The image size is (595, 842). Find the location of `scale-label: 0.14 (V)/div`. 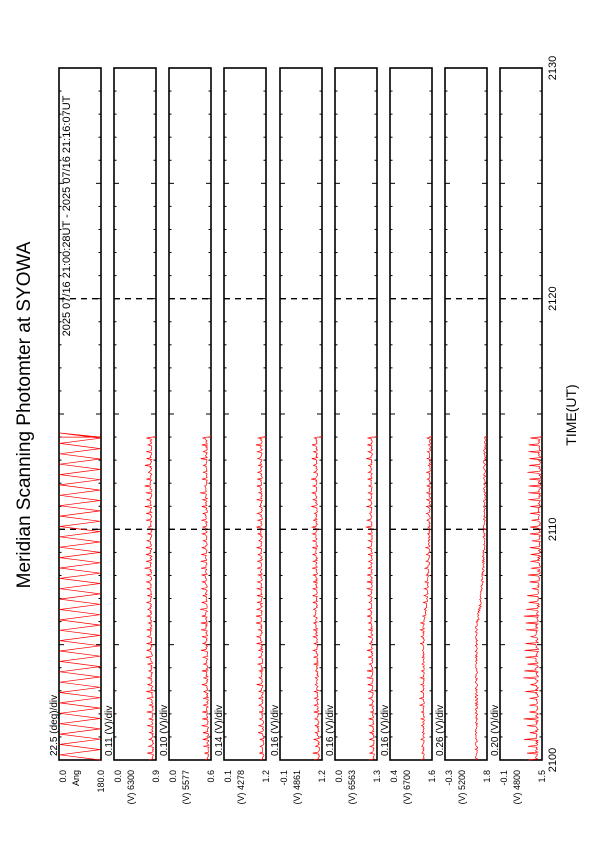

scale-label: 0.14 (V)/div is located at coordinates (219, 730).